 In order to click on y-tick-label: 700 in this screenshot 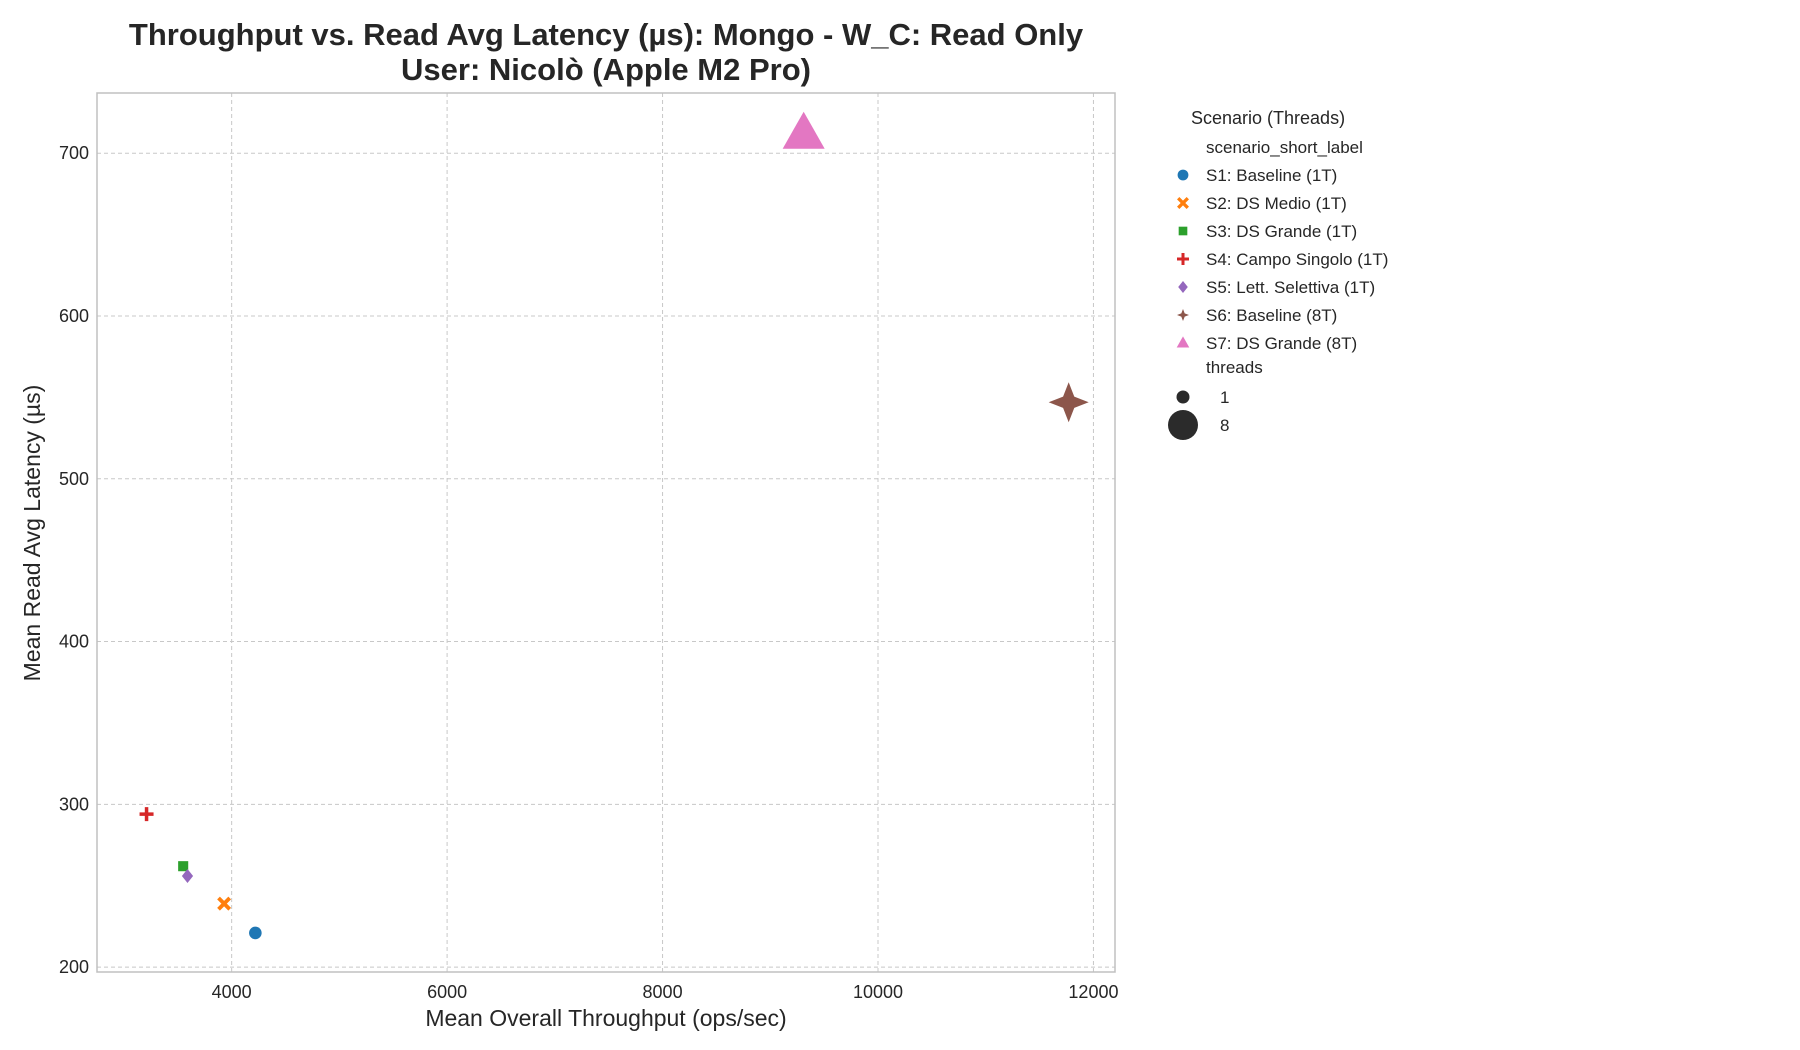, I will do `click(74, 153)`.